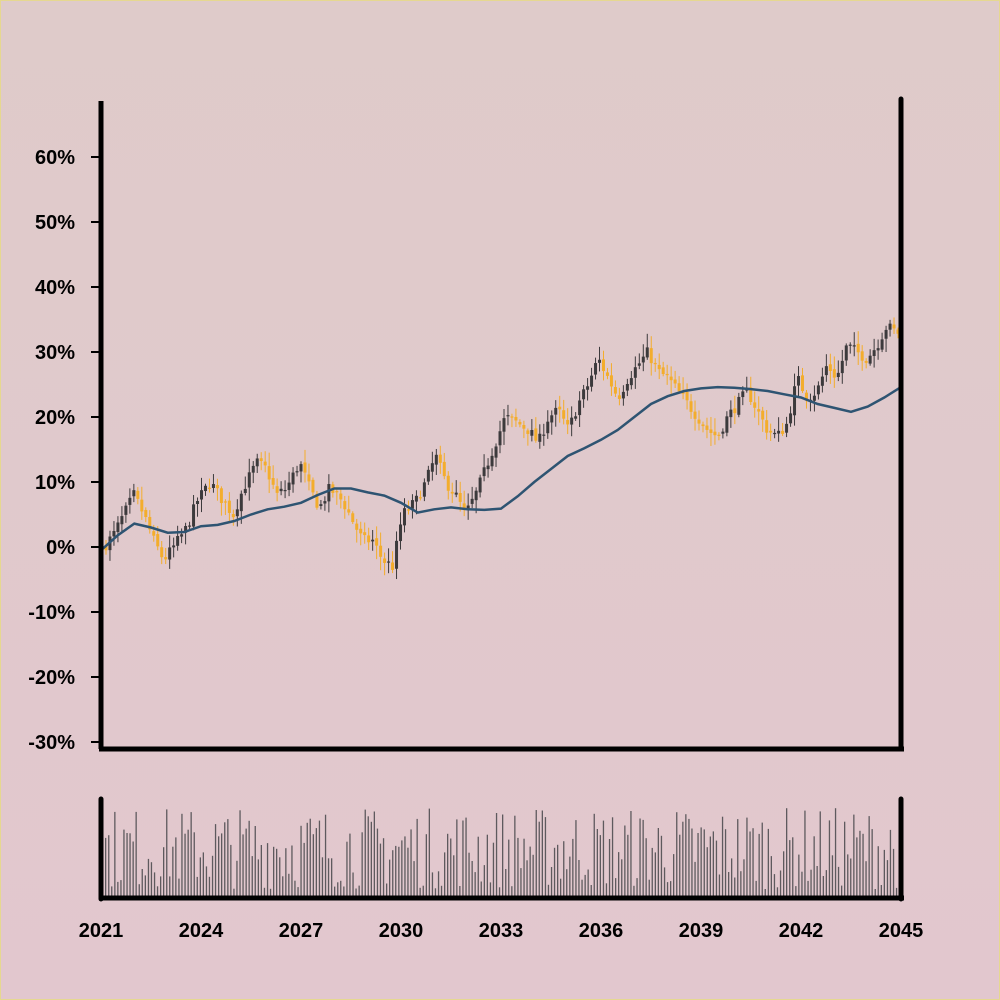 This screenshot has height=1000, width=1000. What do you see at coordinates (201, 931) in the screenshot?
I see `x-tick-label: 2024` at bounding box center [201, 931].